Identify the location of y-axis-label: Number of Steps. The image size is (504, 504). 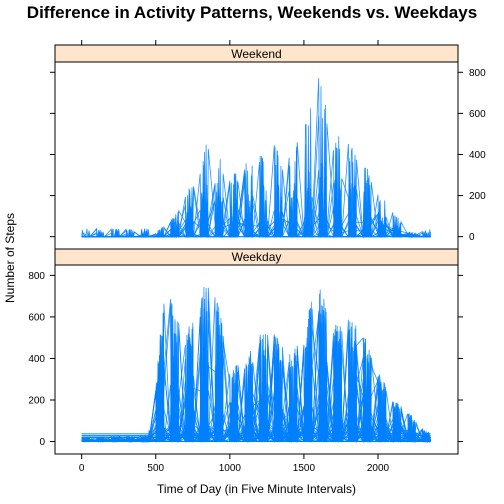
(10, 258).